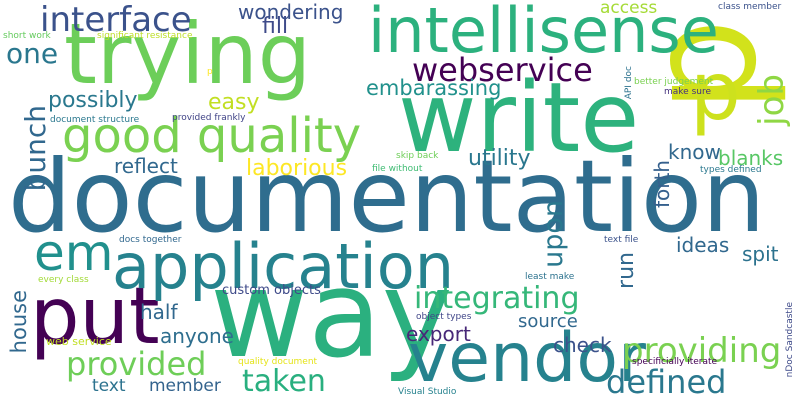 This screenshot has height=400, width=800. Describe the element at coordinates (438, 334) in the screenshot. I see `word-export: export` at that location.